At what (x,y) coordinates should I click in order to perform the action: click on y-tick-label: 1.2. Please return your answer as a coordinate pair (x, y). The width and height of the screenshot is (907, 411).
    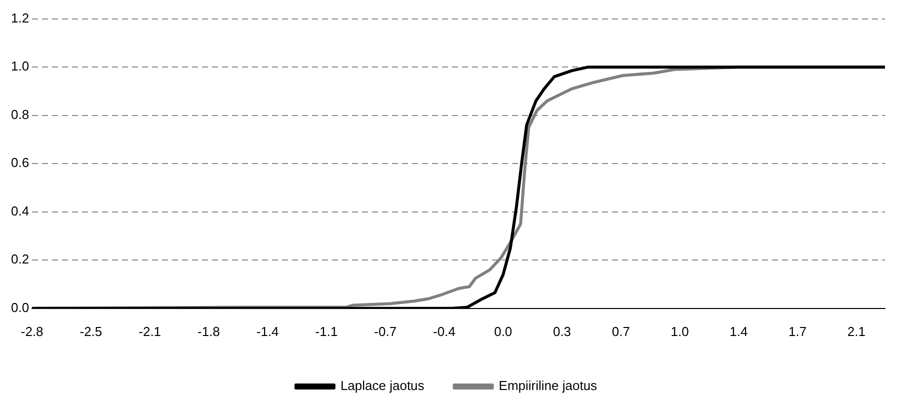
    Looking at the image, I should click on (20, 18).